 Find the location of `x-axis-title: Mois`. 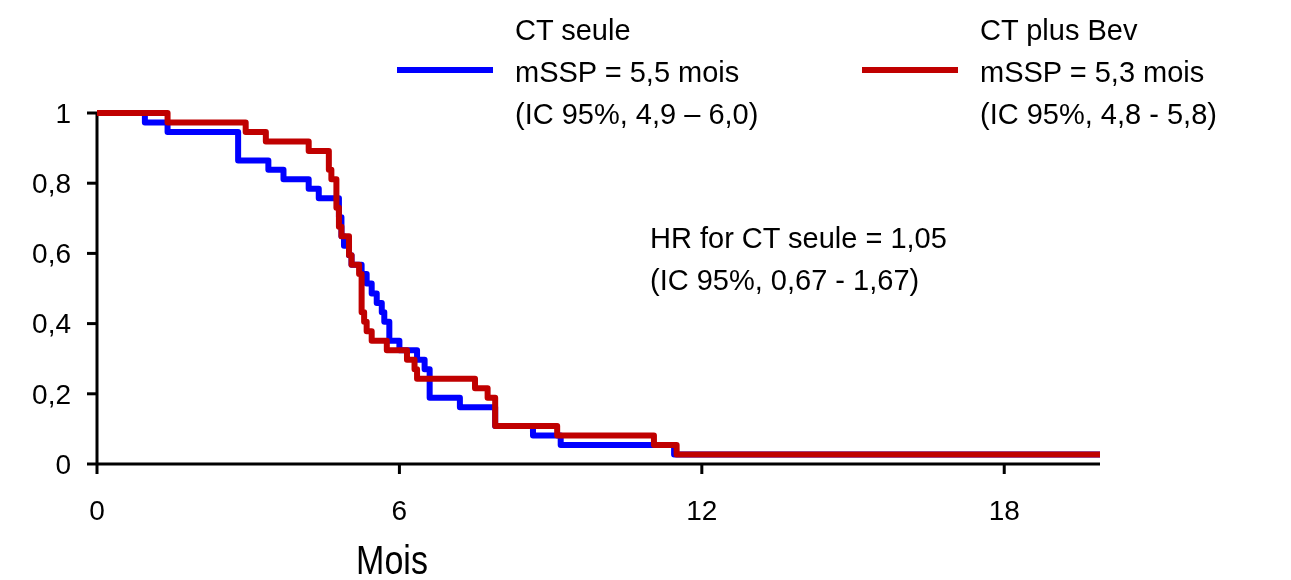

x-axis-title: Mois is located at coordinates (392, 558).